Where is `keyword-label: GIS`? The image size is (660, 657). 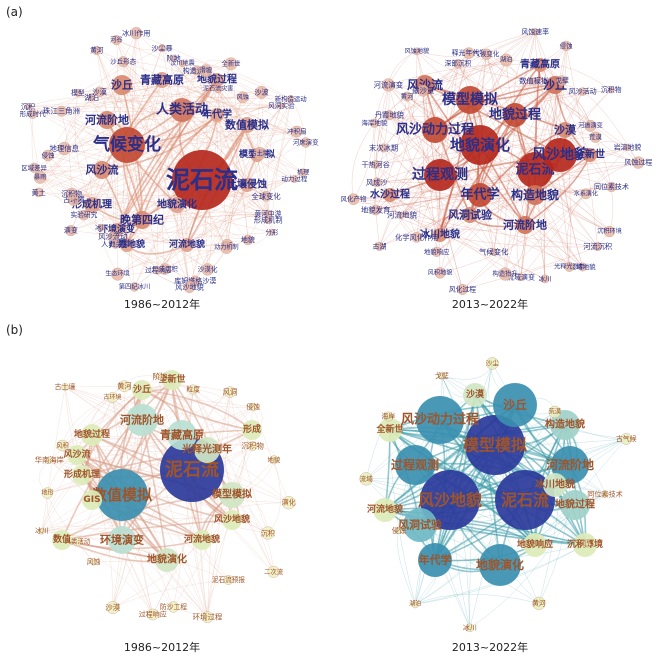 keyword-label: GIS is located at coordinates (91, 500).